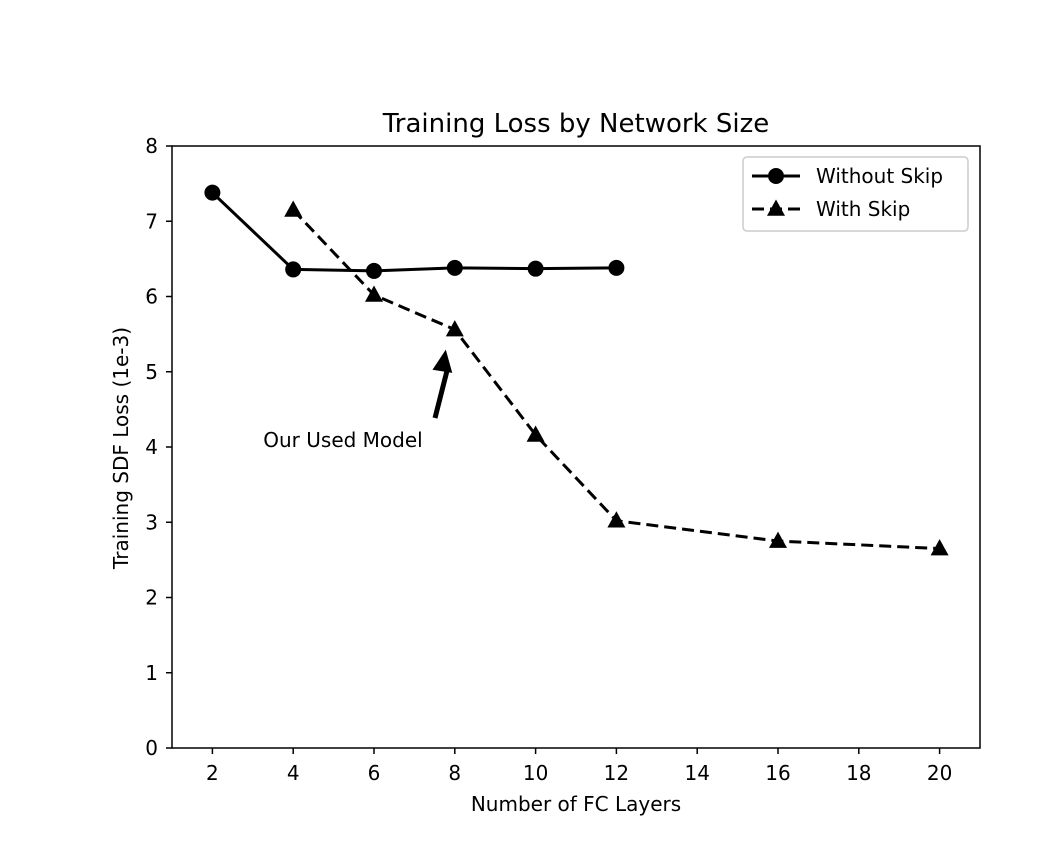  I want to click on y-tick-label: 1, so click(151, 673).